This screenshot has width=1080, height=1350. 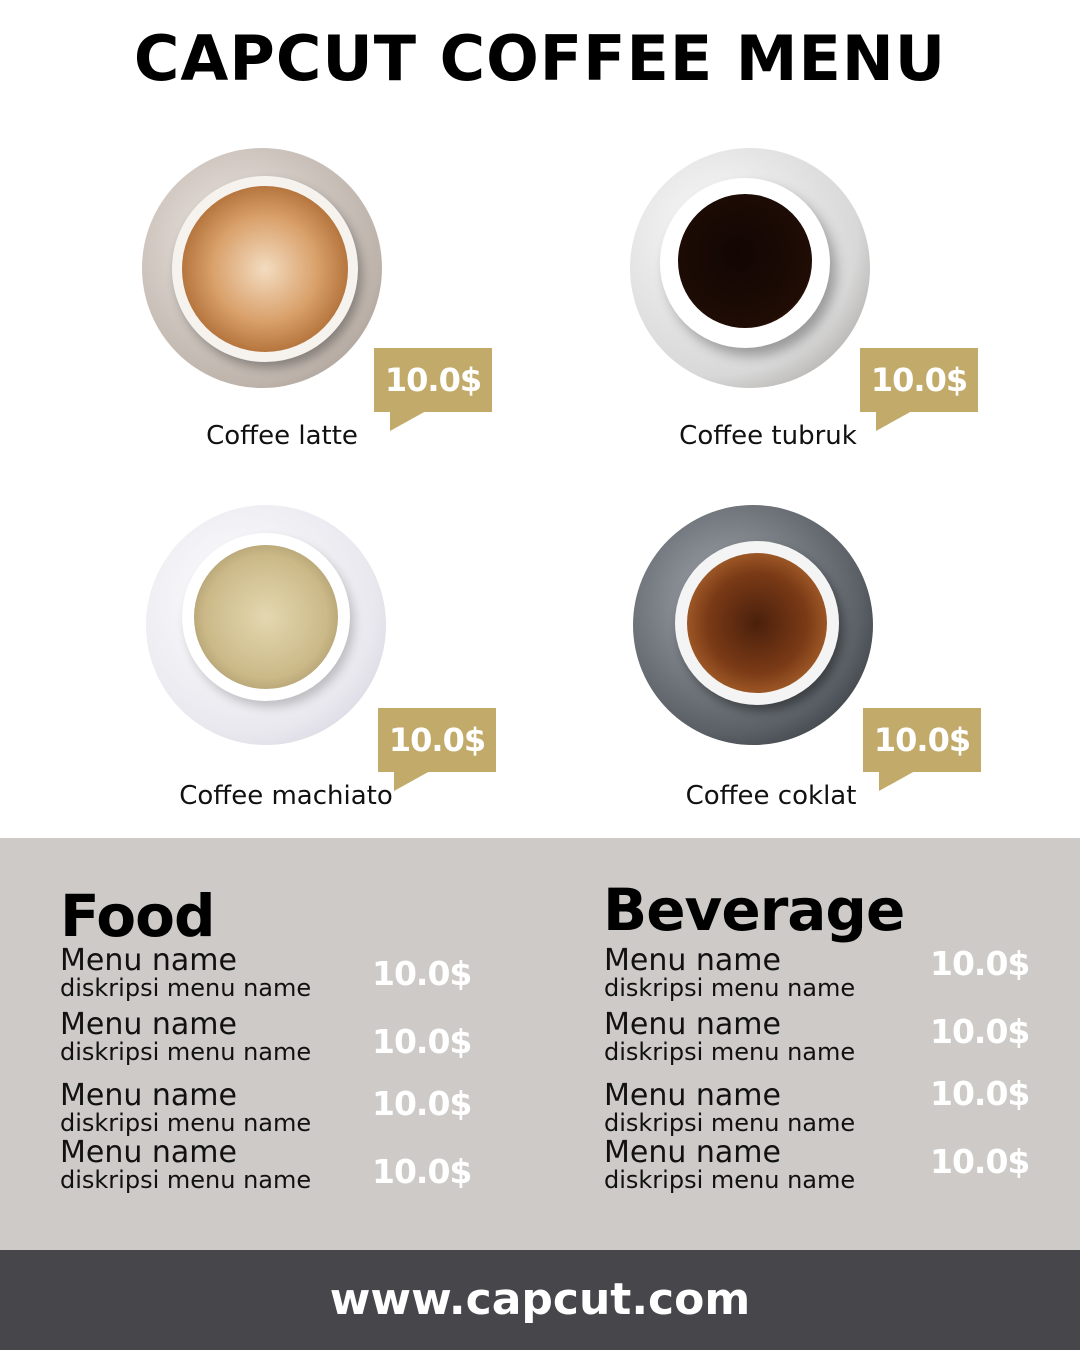 What do you see at coordinates (919, 389) in the screenshot?
I see `price-tag-coffee-tubruk: 10.0$` at bounding box center [919, 389].